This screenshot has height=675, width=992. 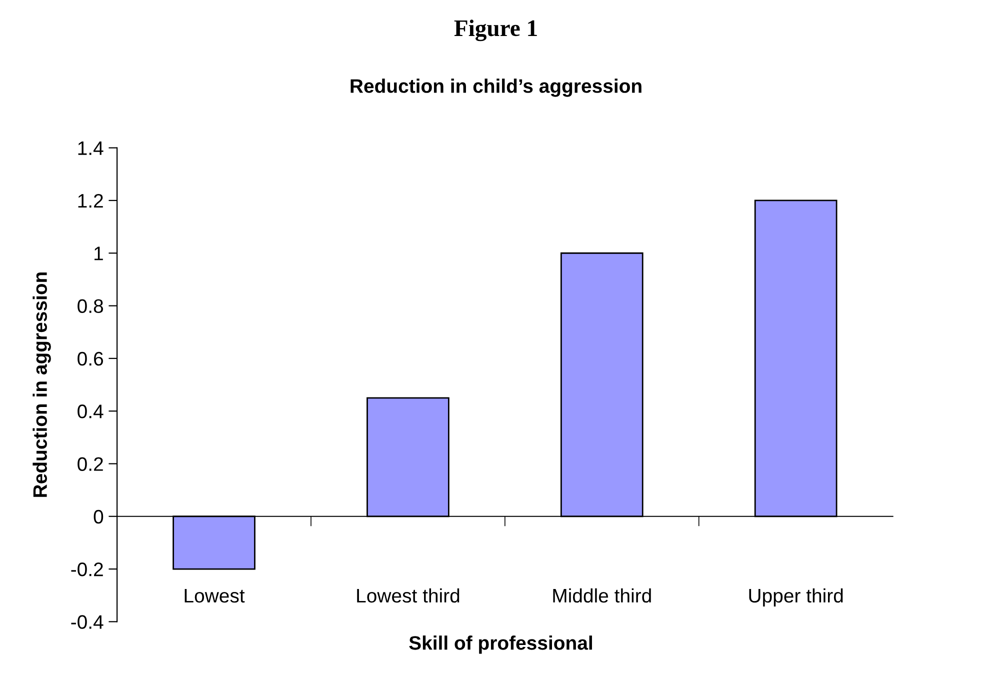 I want to click on y-tick-label: 1.4, so click(x=91, y=148).